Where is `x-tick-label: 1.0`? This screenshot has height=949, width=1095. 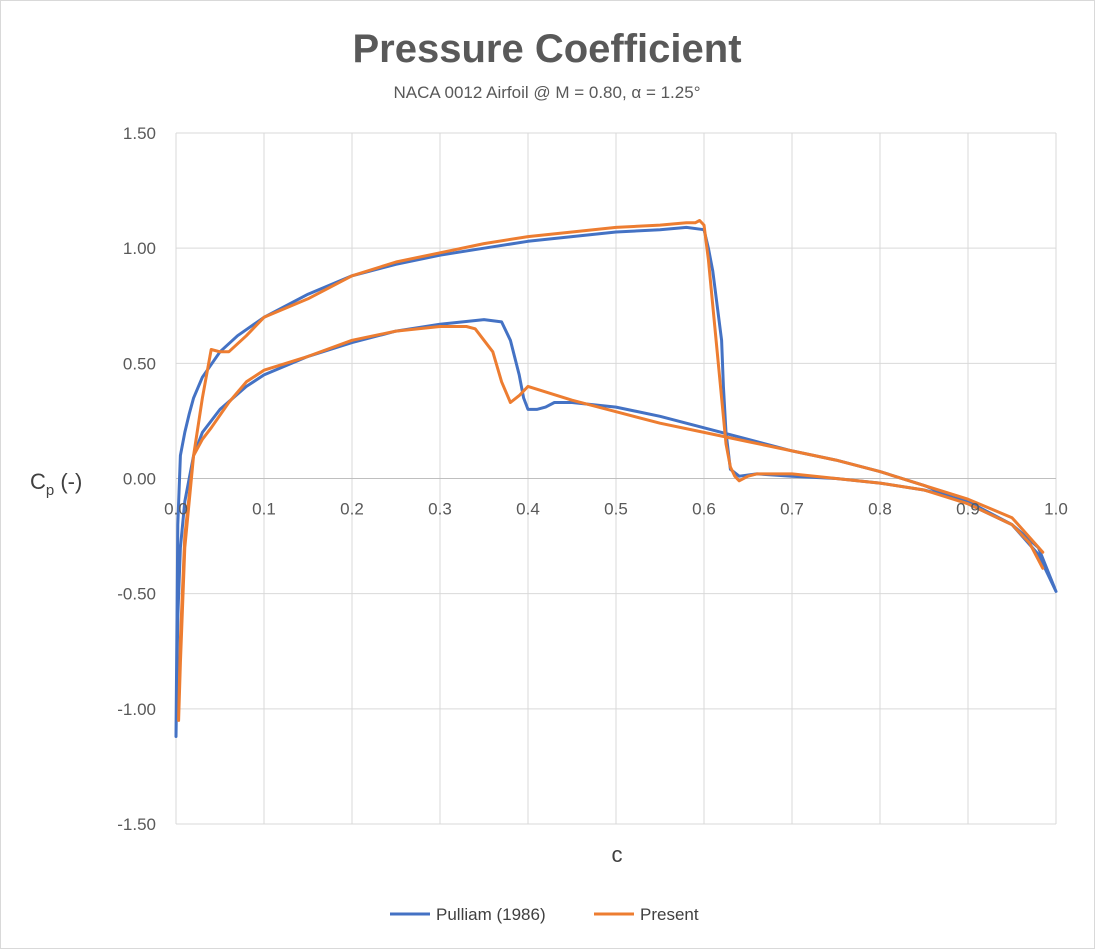
x-tick-label: 1.0 is located at coordinates (1056, 509).